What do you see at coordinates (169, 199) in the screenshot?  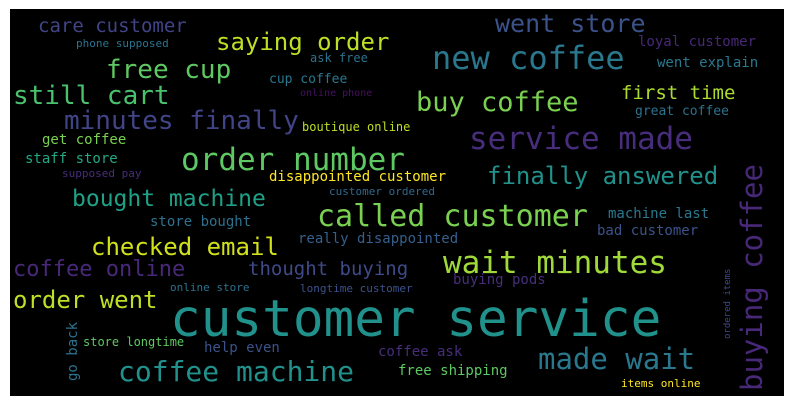 I see `word-bought-machine: bought machine` at bounding box center [169, 199].